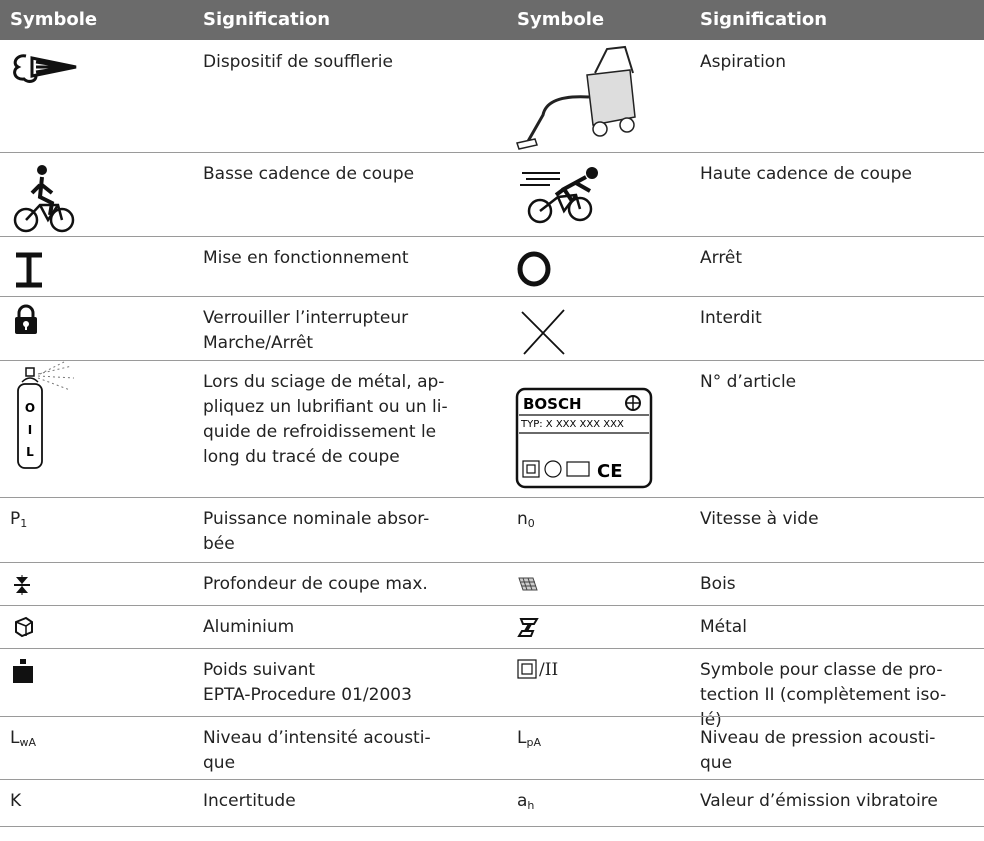 The height and width of the screenshot is (841, 984). I want to click on icon-text: BOSCH, so click(552, 404).